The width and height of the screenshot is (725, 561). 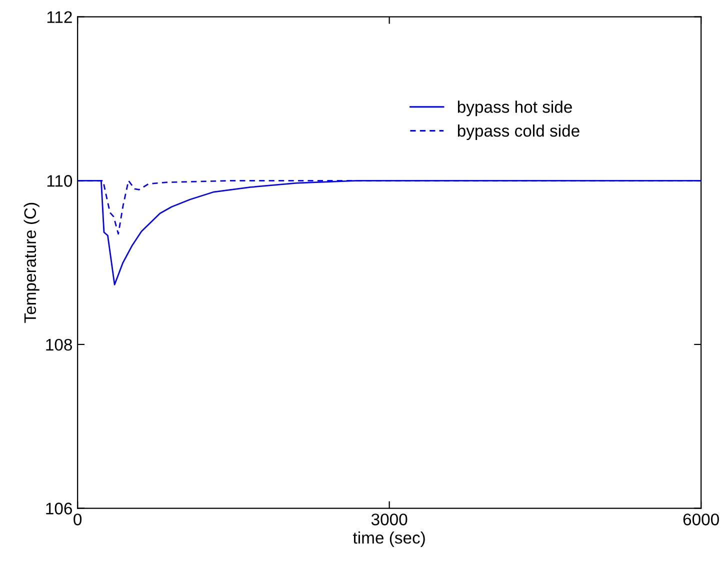 I want to click on y-tick-label: 110, so click(x=59, y=181).